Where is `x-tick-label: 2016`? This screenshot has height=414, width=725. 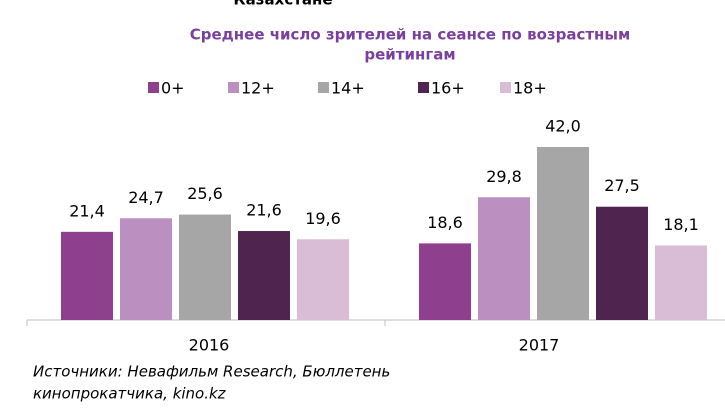
x-tick-label: 2016 is located at coordinates (209, 345).